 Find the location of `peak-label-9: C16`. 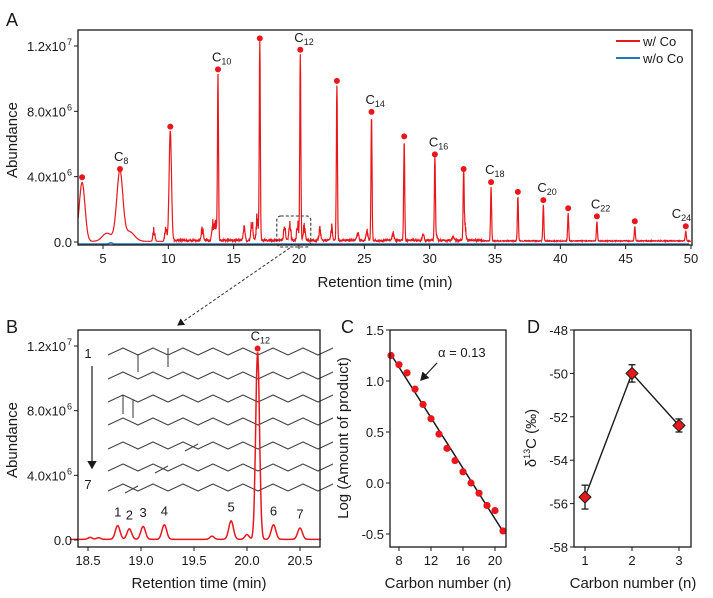

peak-label-9: C16 is located at coordinates (438, 142).